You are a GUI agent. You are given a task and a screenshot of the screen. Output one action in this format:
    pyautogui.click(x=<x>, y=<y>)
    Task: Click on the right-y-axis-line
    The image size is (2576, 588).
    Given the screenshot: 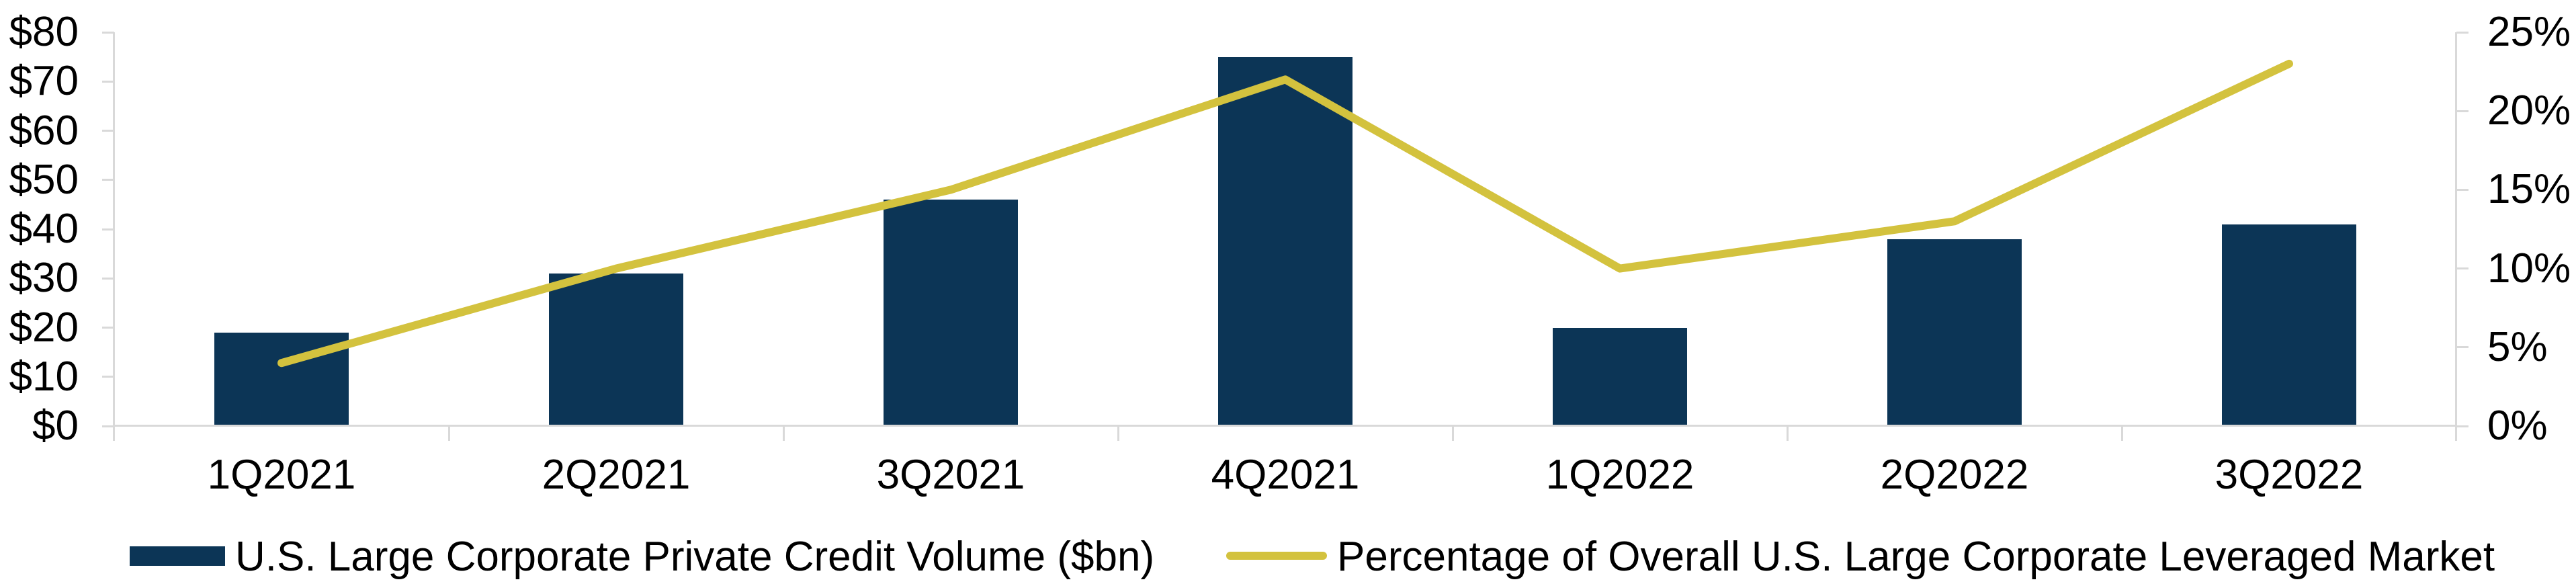 What is the action you would take?
    pyautogui.click(x=2456, y=236)
    